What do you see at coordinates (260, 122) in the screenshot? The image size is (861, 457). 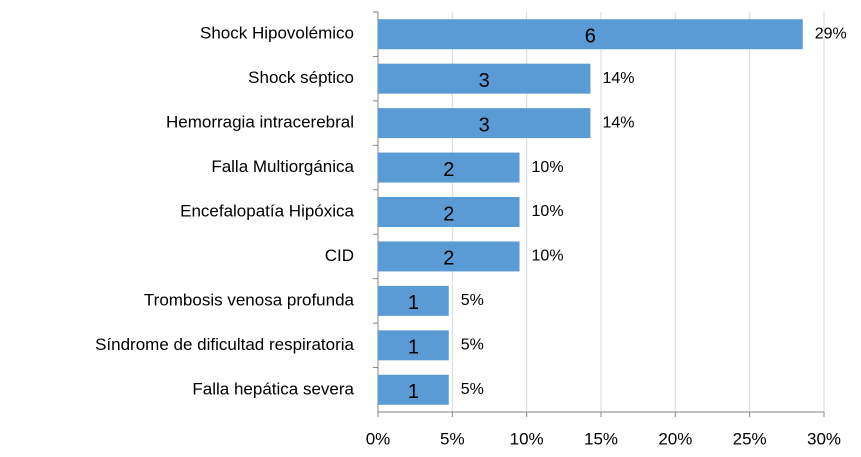 I see `y-tick-label: Hemorragia intracerebral` at bounding box center [260, 122].